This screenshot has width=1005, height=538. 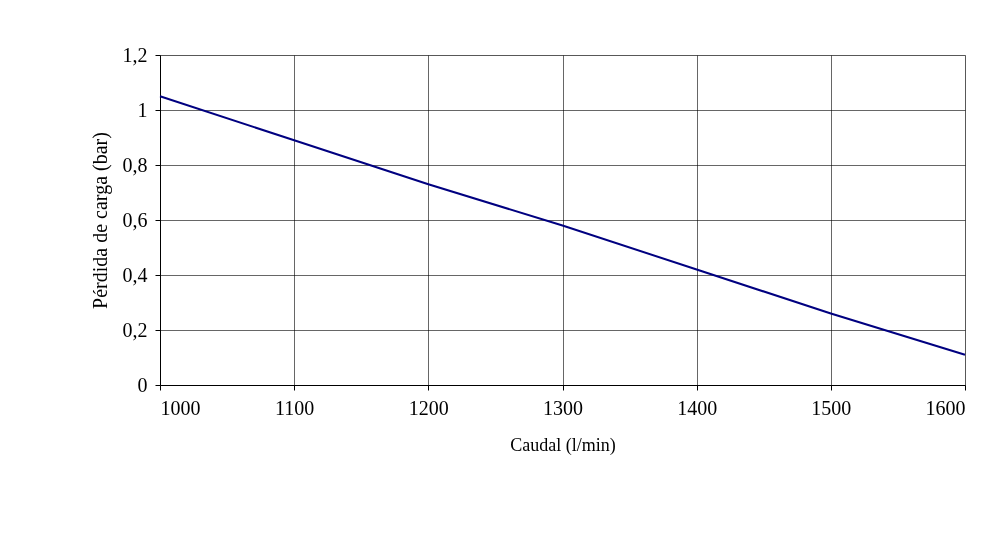 What do you see at coordinates (142, 109) in the screenshot?
I see `y-tick-label: 1` at bounding box center [142, 109].